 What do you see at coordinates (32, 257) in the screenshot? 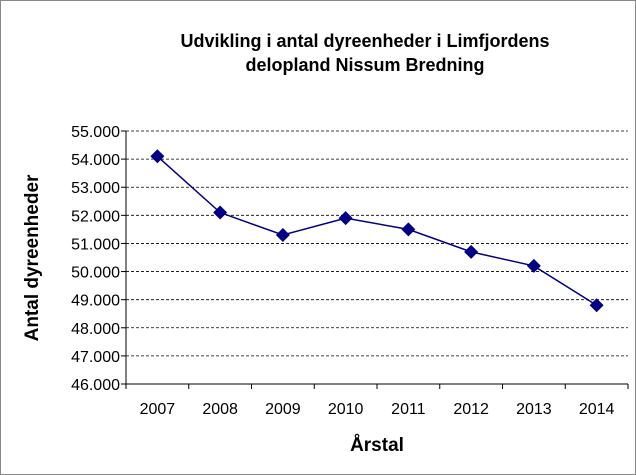
I see `y-axis-title: Antal dyreenheder` at bounding box center [32, 257].